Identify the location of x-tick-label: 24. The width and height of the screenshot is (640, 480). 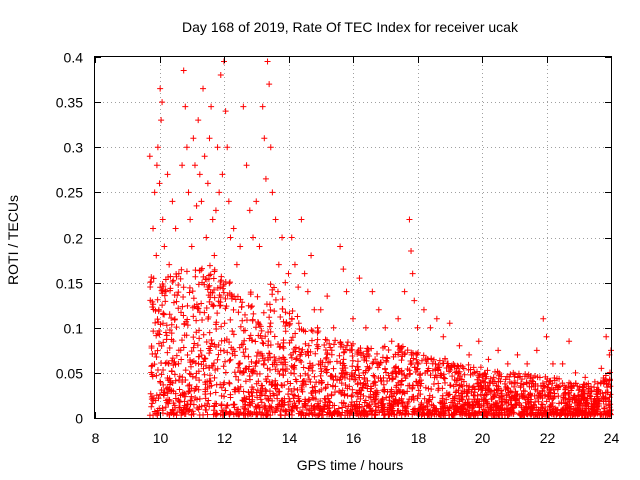
(612, 438).